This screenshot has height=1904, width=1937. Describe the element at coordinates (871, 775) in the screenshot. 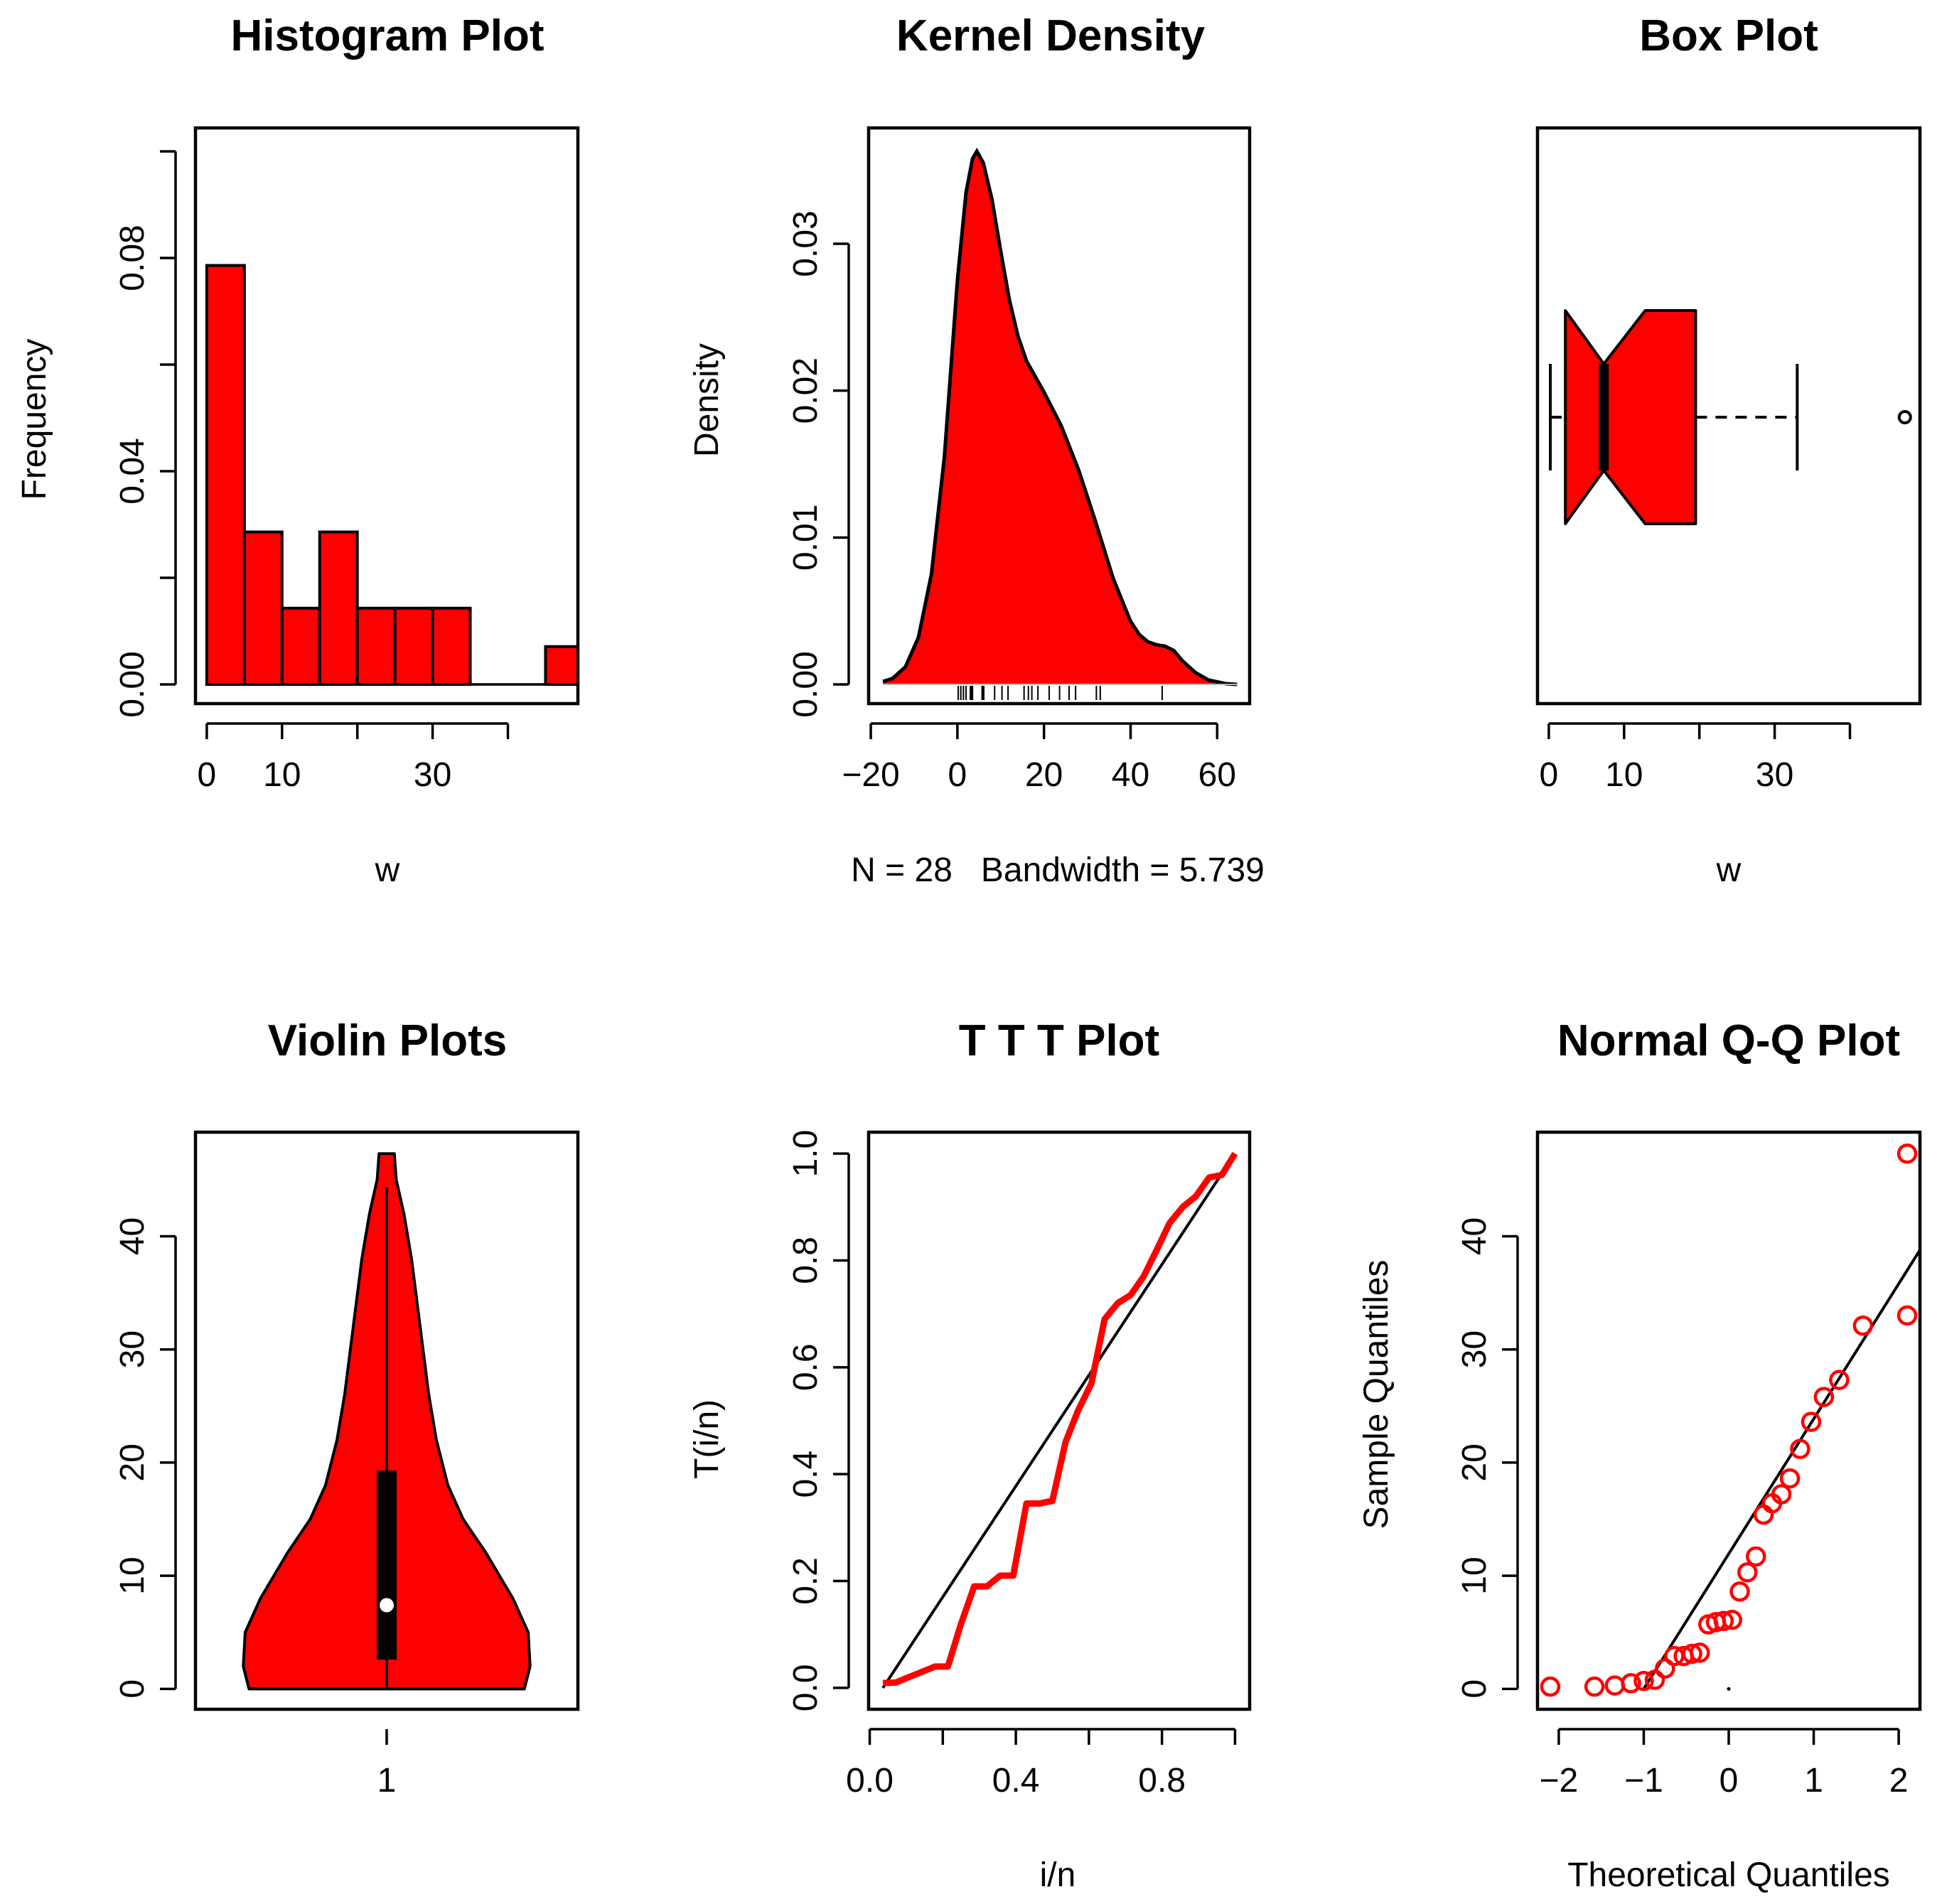

I see `kde-x-tick-label: −20` at that location.